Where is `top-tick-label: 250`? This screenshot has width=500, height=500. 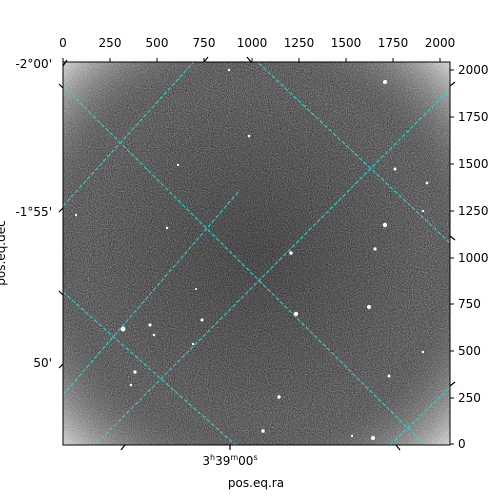 top-tick-label: 250 is located at coordinates (110, 43).